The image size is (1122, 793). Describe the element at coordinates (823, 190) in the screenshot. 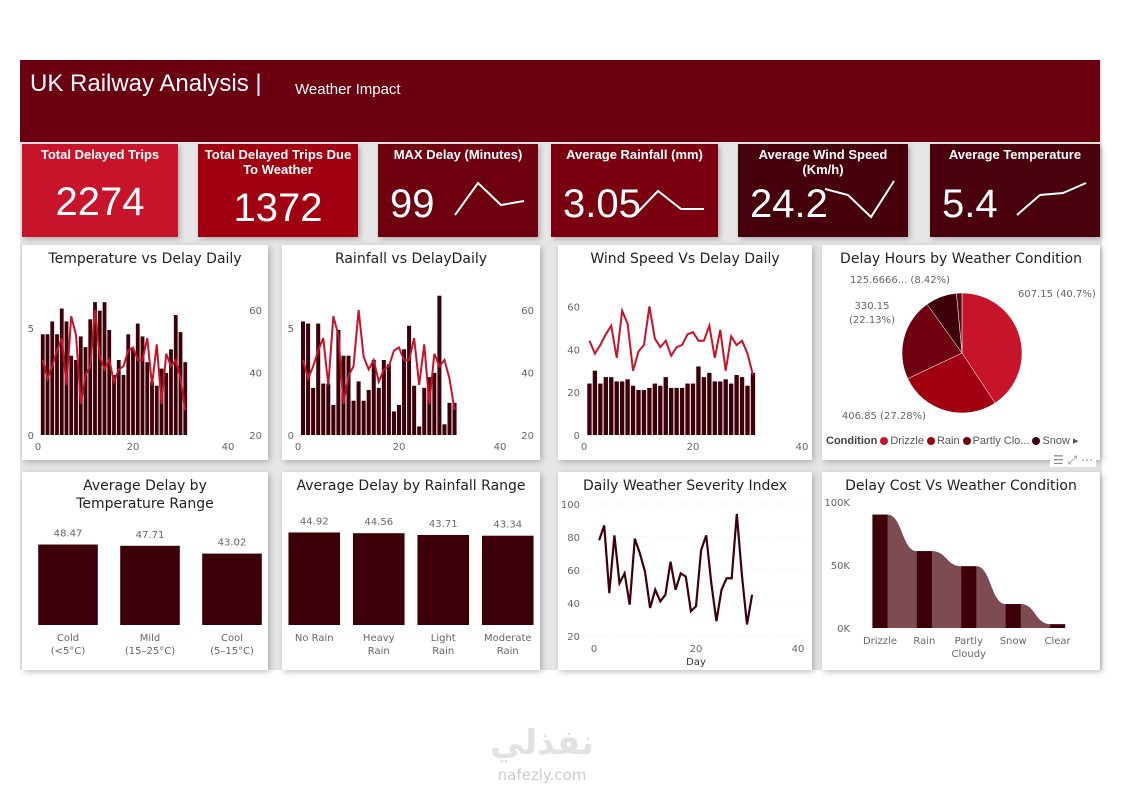

I see `kpi-card: Average Wind Speed (Km/h) 24.2` at that location.